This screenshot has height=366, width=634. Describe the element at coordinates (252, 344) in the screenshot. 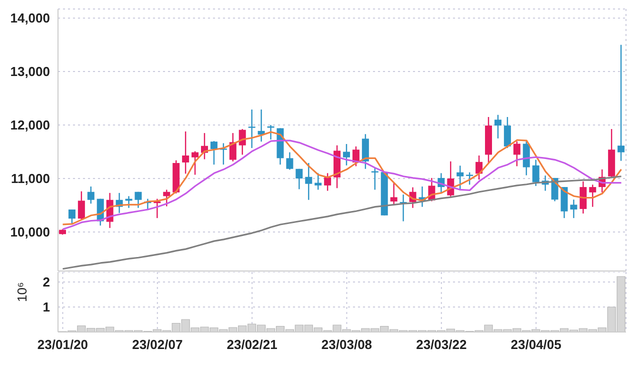

I see `x-tick-label: 23/02/21` at that location.